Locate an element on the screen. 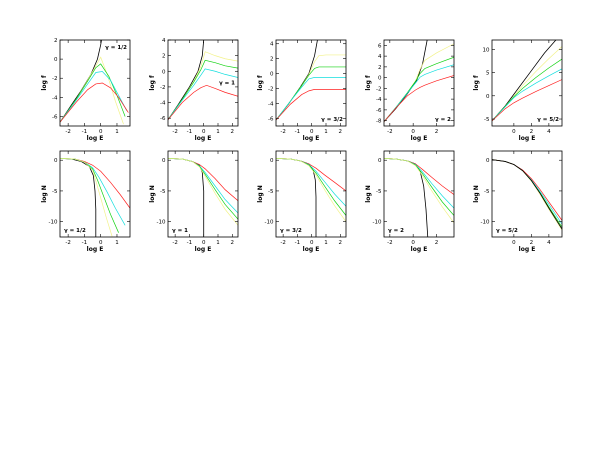 The height and width of the screenshot is (462, 598). panel-top-3: -2 -1 0 1 2 -6 -4 -2 0 2 4 log E log f γ = 3/2 is located at coordinates (302, 90).